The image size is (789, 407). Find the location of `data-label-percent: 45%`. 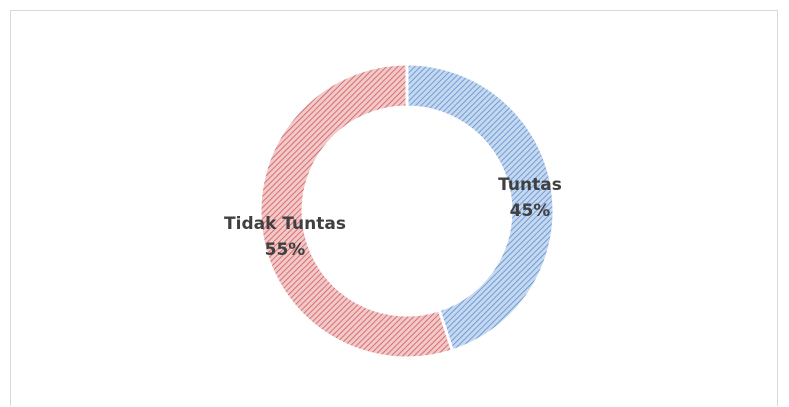

data-label-percent: 45% is located at coordinates (530, 211).